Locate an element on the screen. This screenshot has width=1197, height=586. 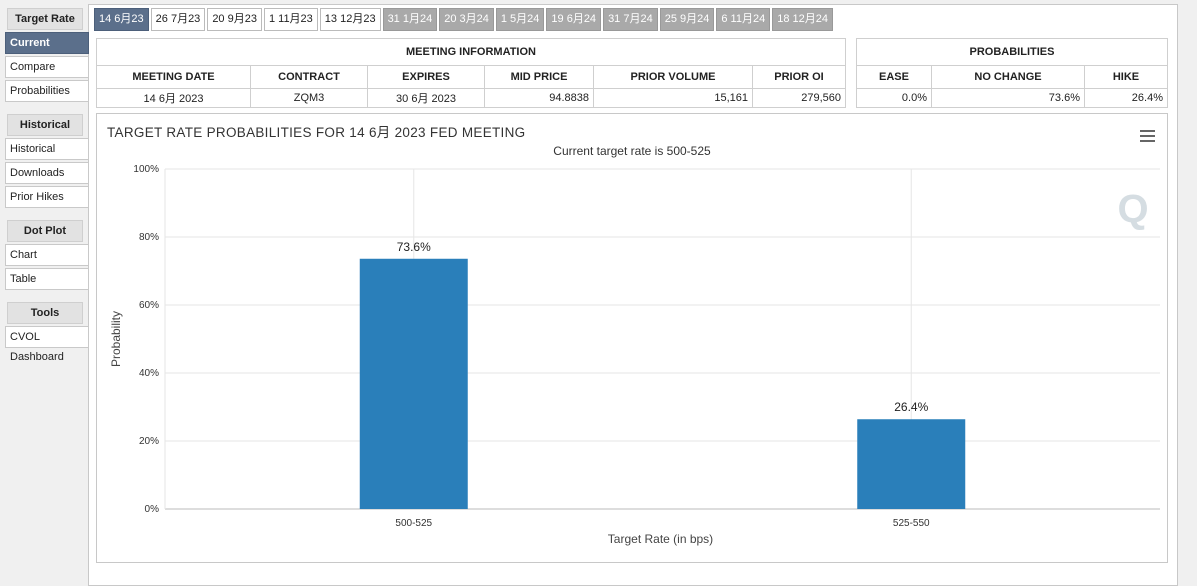
meeting-tab: 20 9月23 is located at coordinates (234, 19).